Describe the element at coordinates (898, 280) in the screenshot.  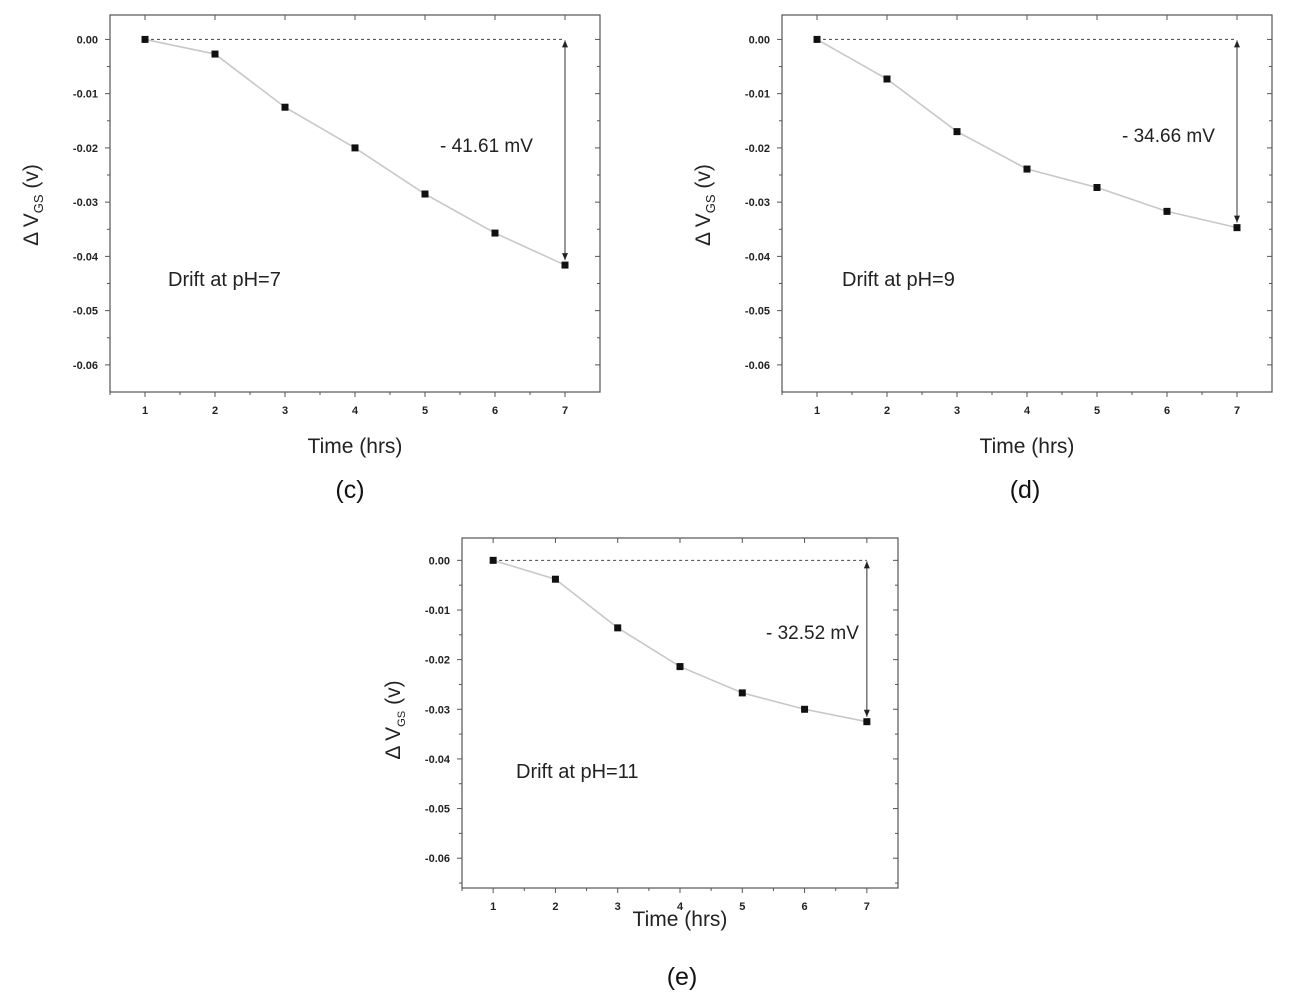
I see `drift-annotation: Drift at pH=9` at that location.